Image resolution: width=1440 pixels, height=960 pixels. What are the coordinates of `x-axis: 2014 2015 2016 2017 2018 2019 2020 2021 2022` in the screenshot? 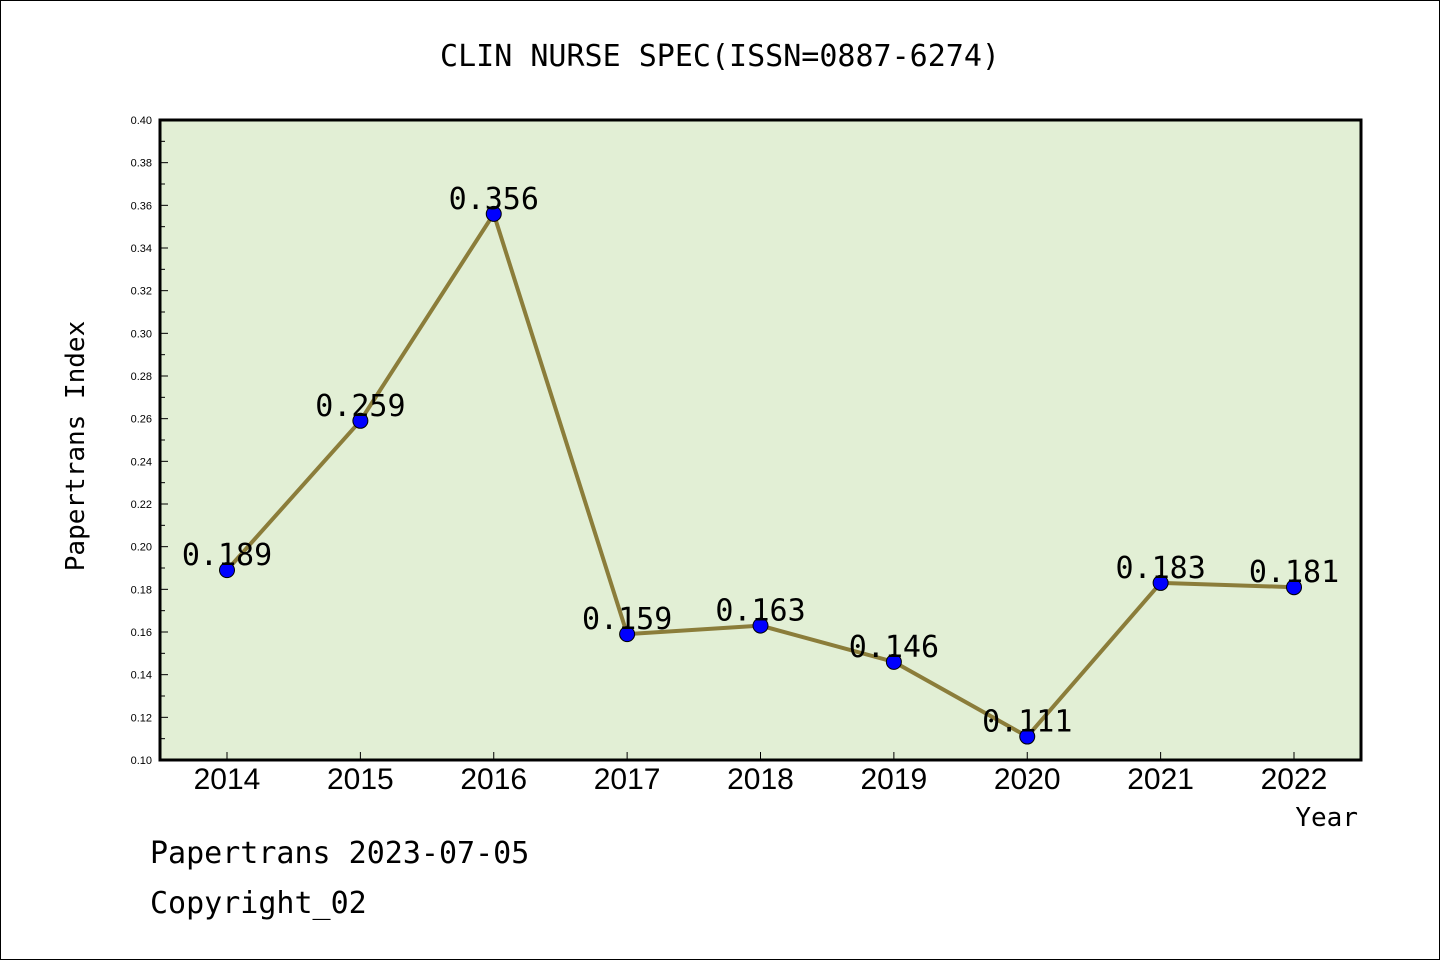 It's located at (761, 774).